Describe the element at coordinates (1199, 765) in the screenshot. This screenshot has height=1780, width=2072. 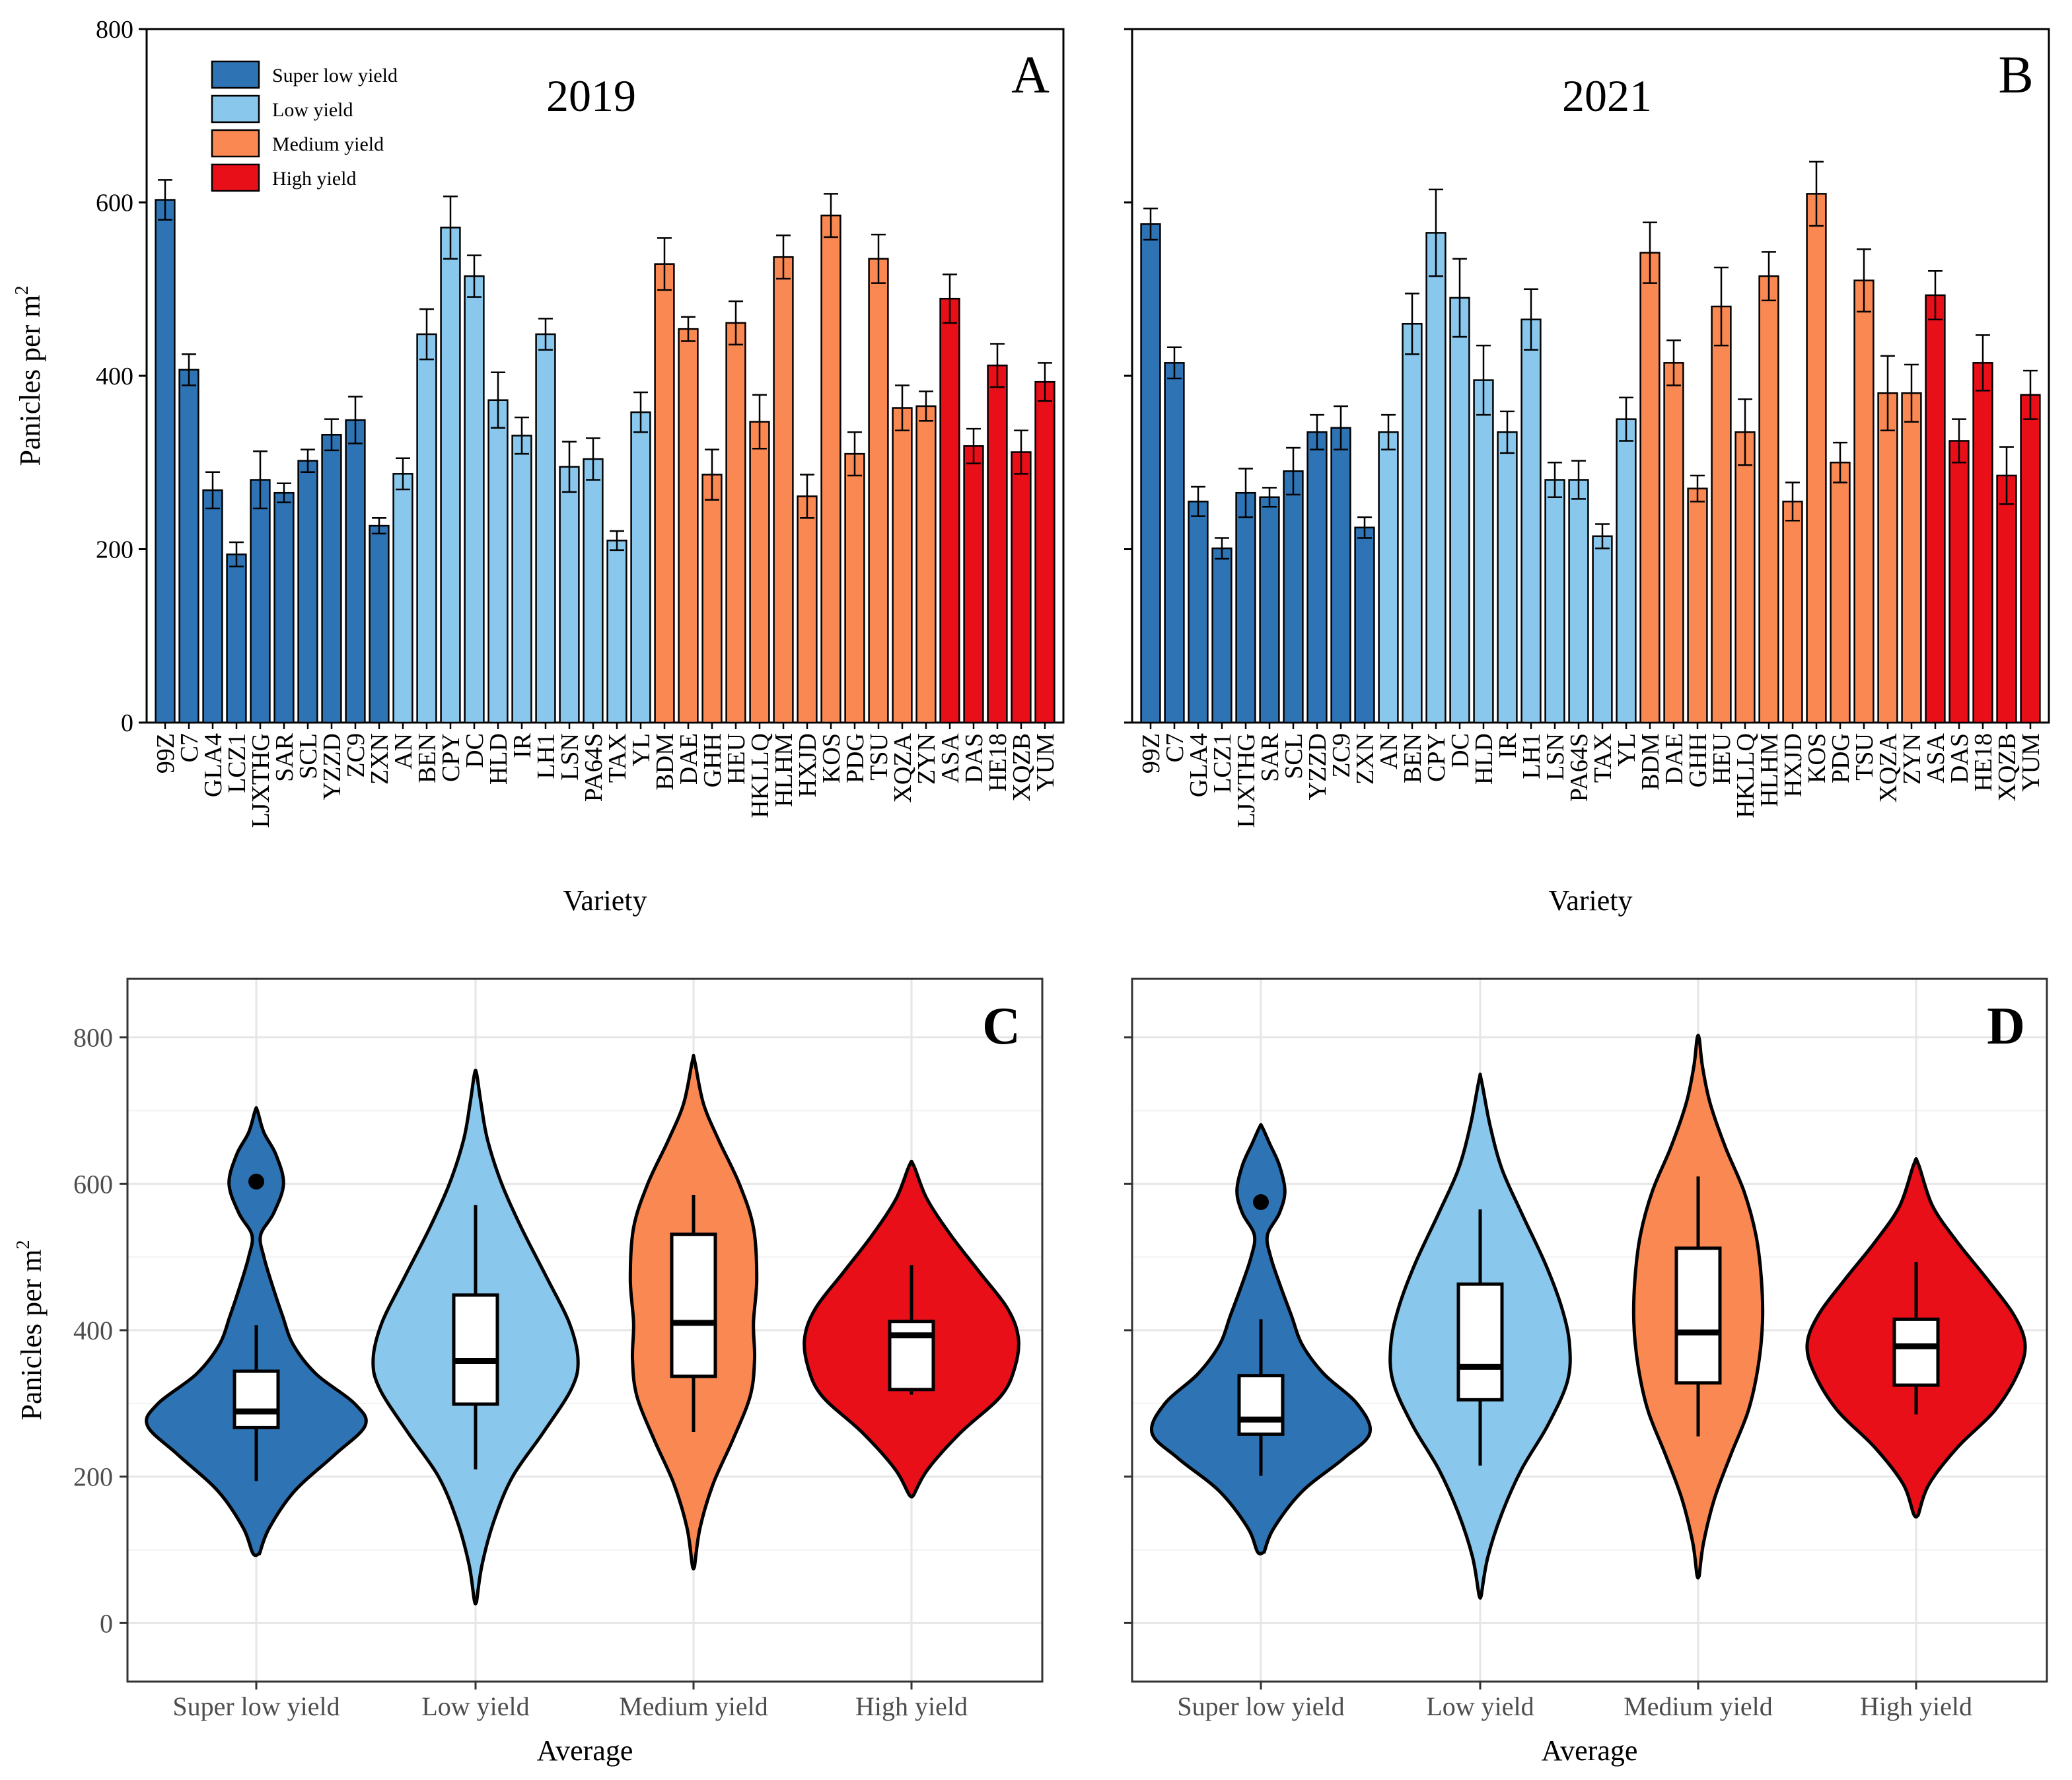
I see `x-tick-label: GLA4` at that location.